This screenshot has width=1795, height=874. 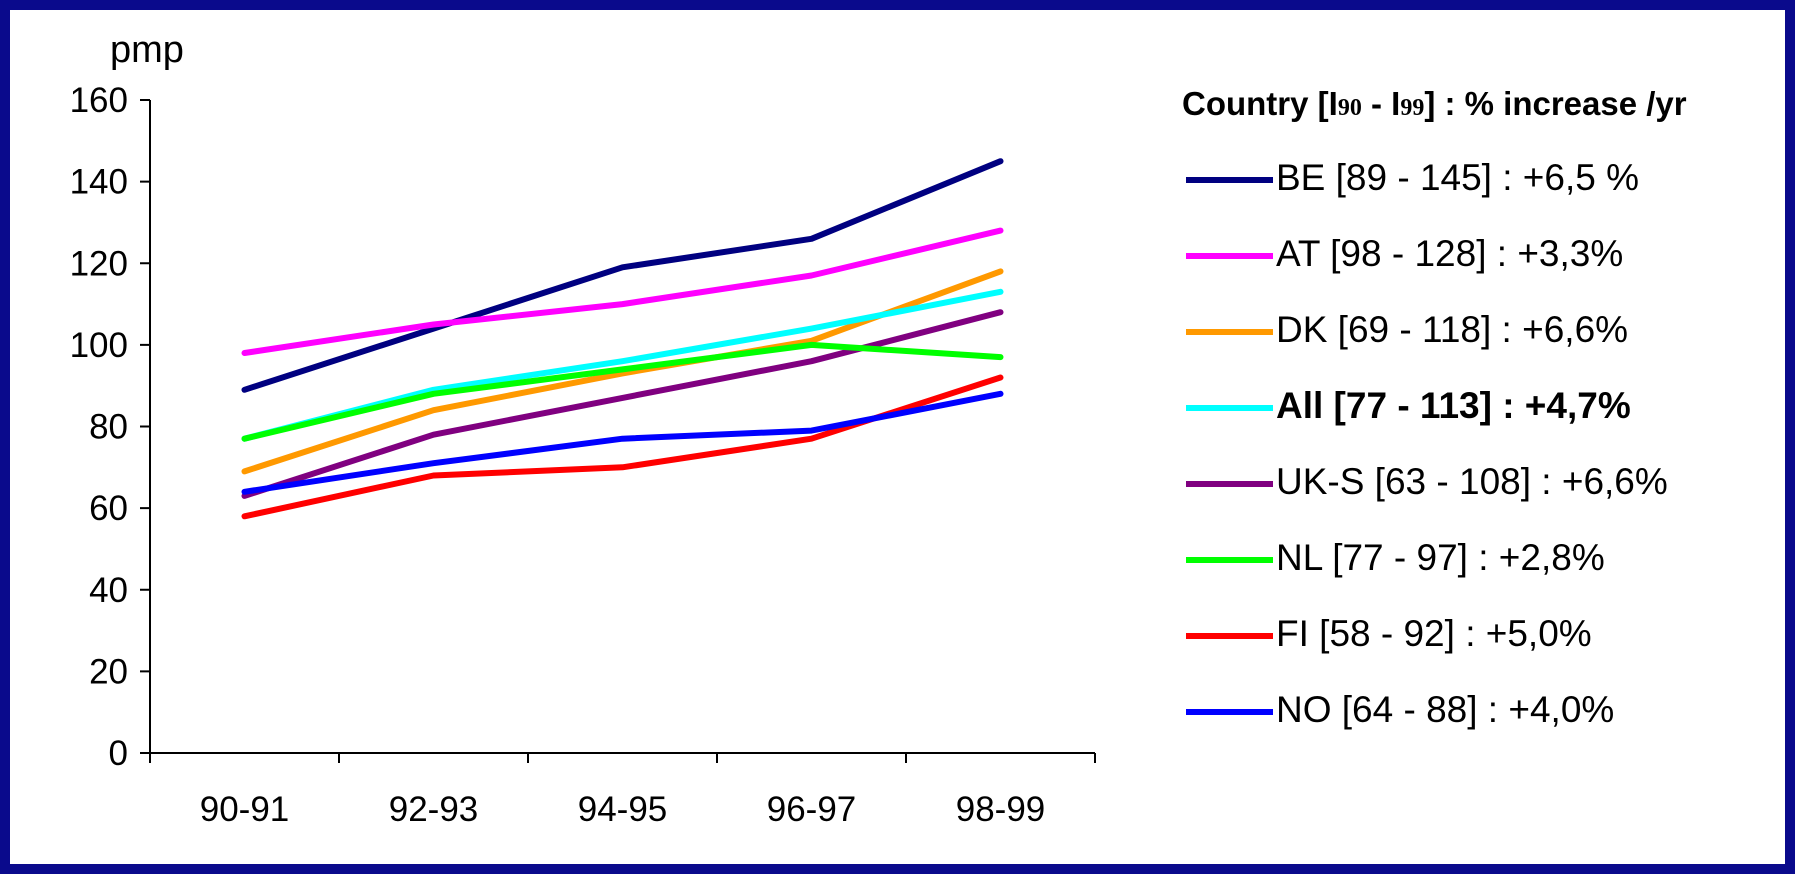 I want to click on y-tick-label: 120, so click(x=99, y=263).